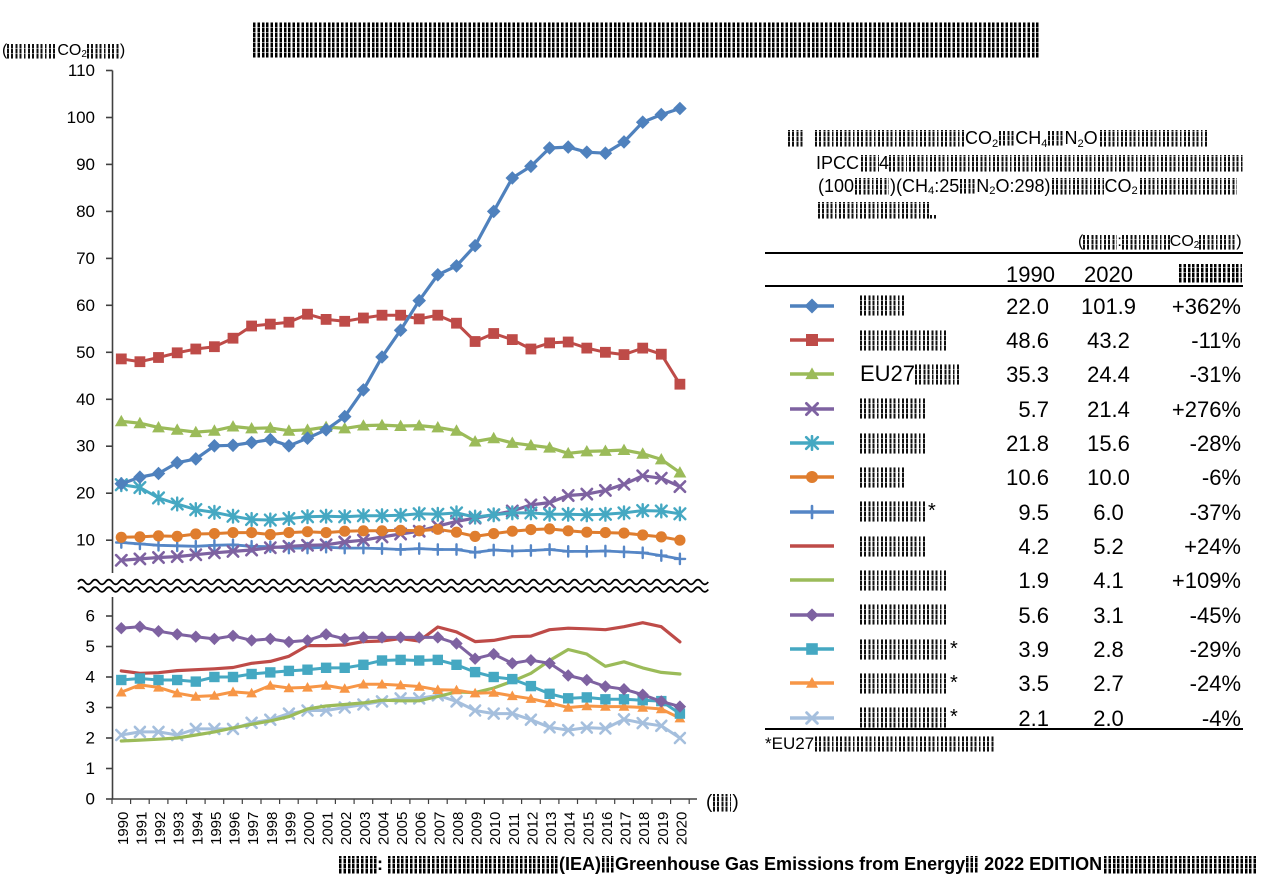  What do you see at coordinates (235, 828) in the screenshot?
I see `svg-text: 1996` at bounding box center [235, 828].